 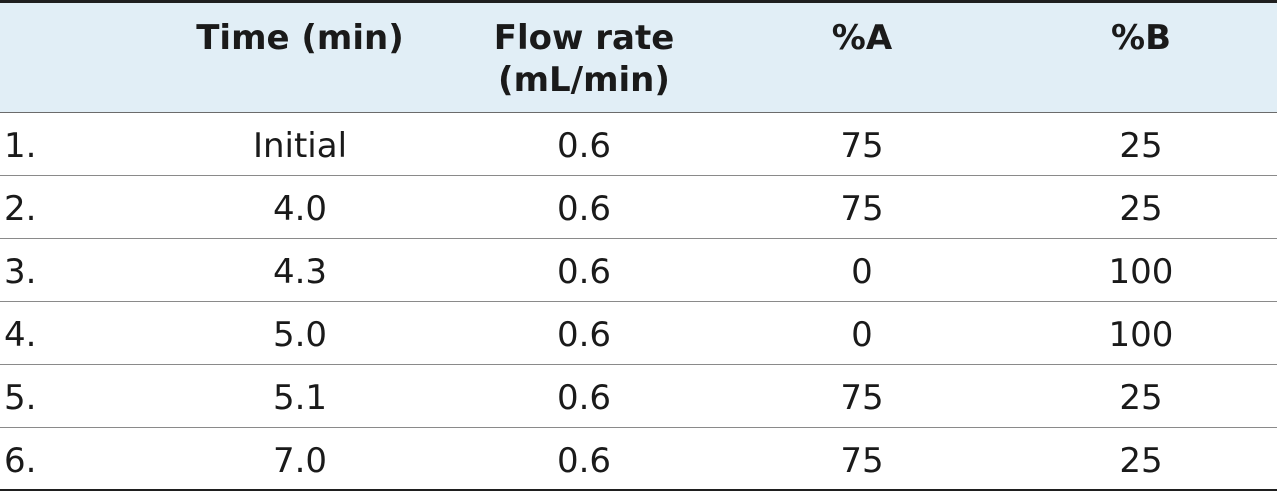 What do you see at coordinates (638, 270) in the screenshot?
I see `table-row: 3. 4.3 0.6 0 100` at bounding box center [638, 270].